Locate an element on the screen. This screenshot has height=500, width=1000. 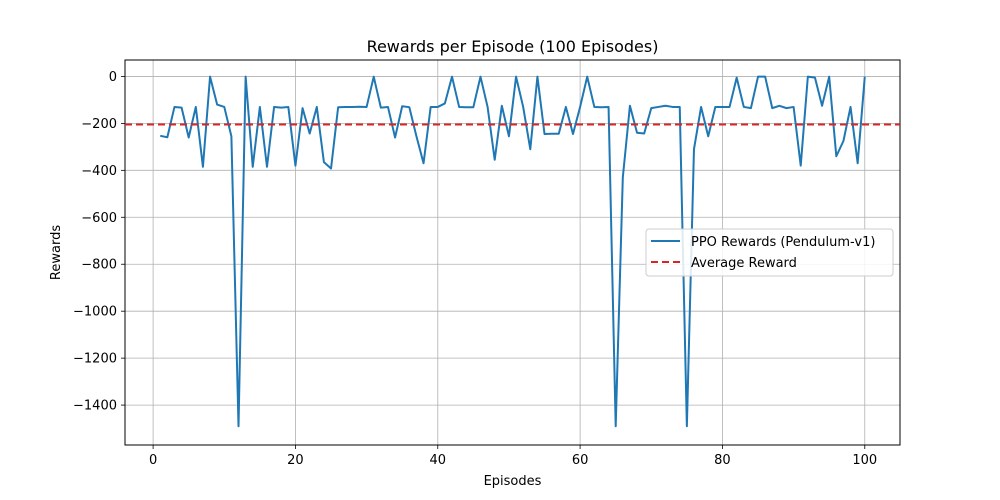
legend: PPO Rewards (Pendulum-v1) Average Reward is located at coordinates (769, 252).